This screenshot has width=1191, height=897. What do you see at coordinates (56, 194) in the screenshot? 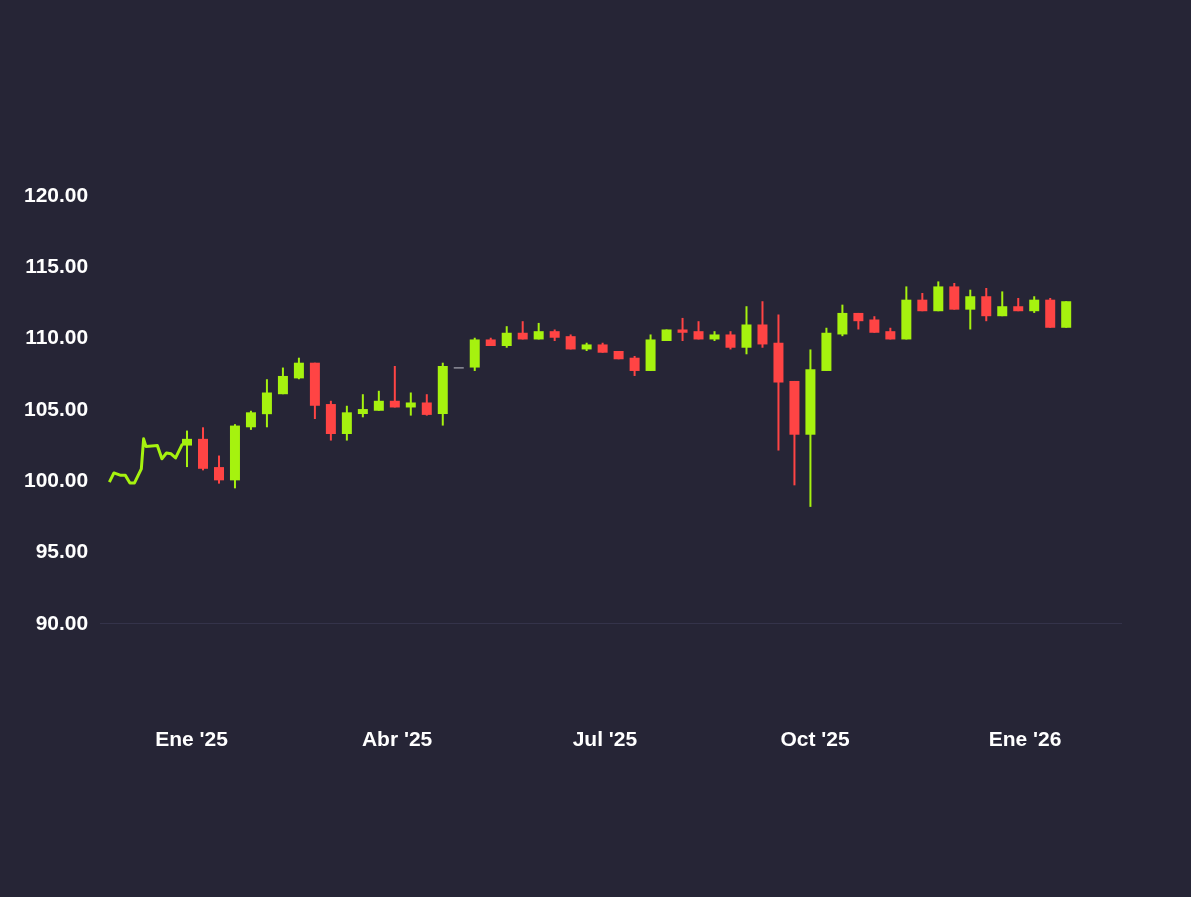
I see `y-tick-label: 120.00` at bounding box center [56, 194].